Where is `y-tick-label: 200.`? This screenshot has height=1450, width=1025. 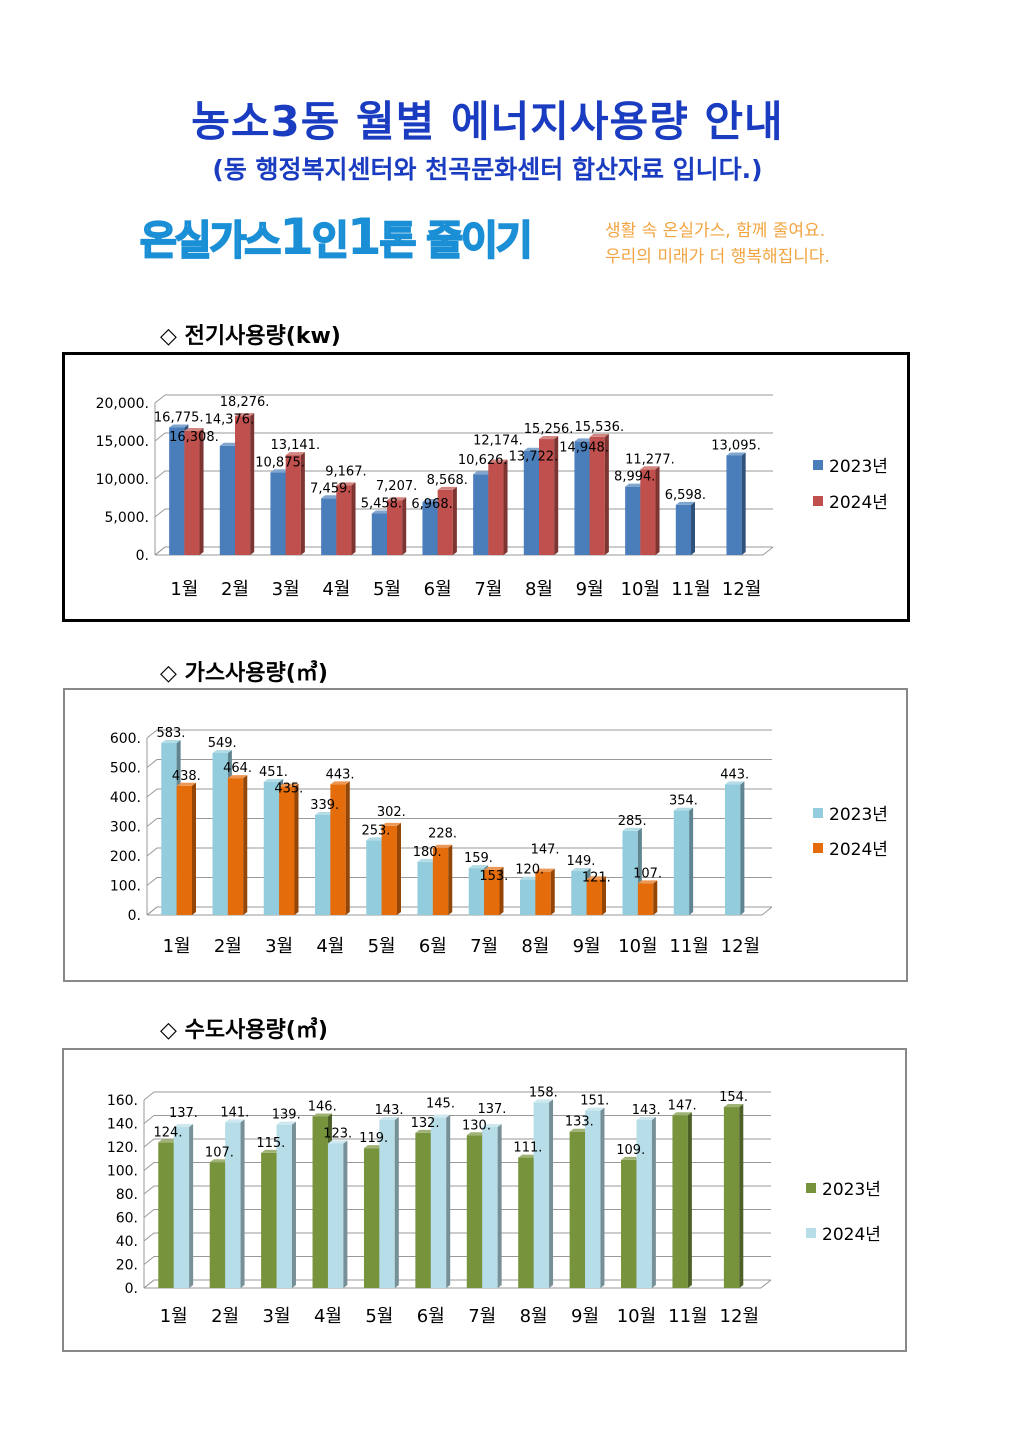
y-tick-label: 200. is located at coordinates (125, 857).